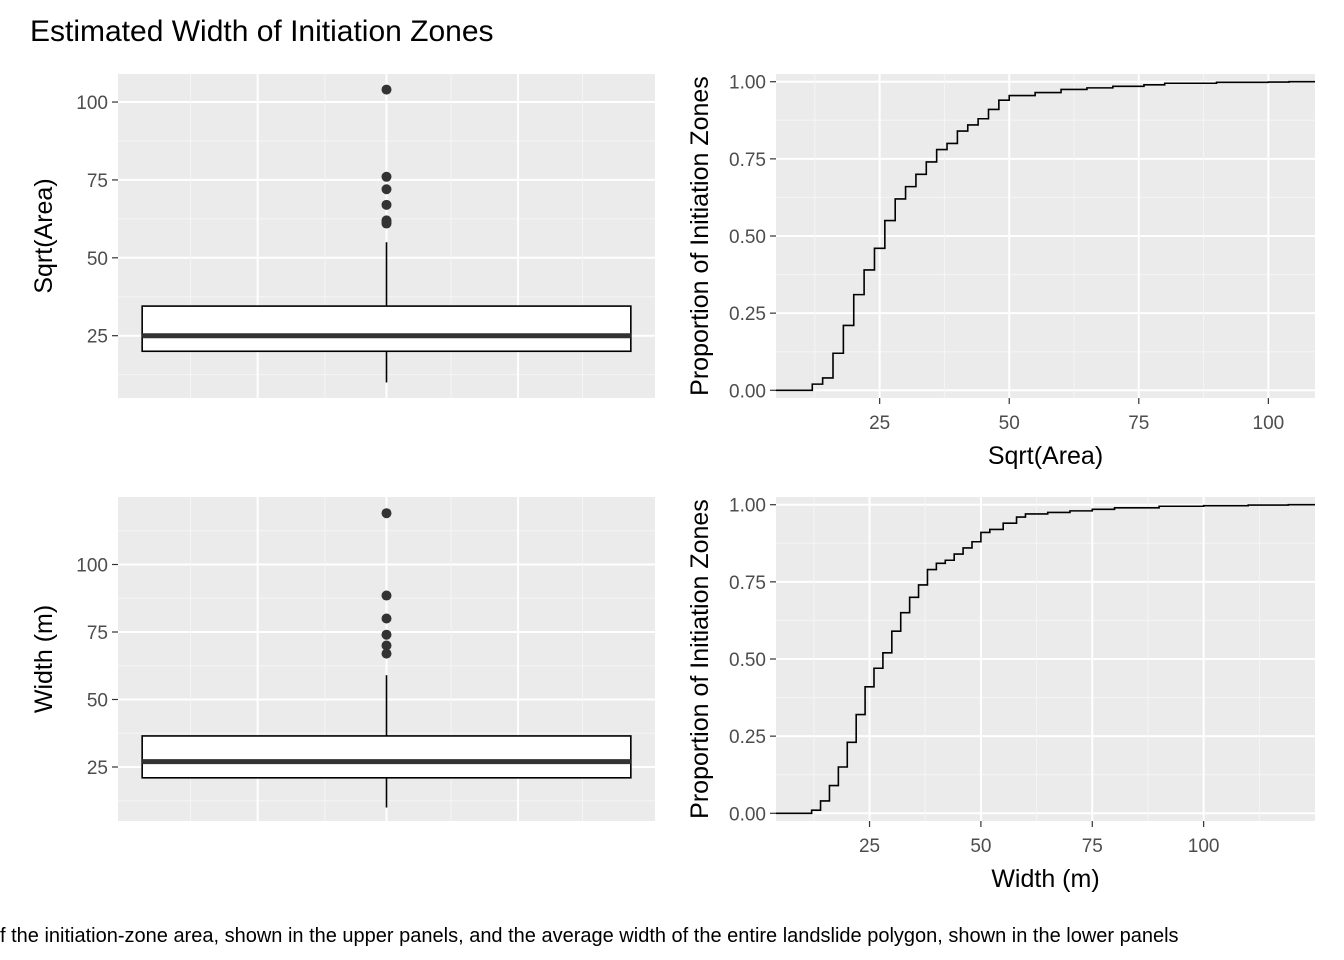  Describe the element at coordinates (1045, 456) in the screenshot. I see `x-axis-label: Sqrt(Area)` at that location.